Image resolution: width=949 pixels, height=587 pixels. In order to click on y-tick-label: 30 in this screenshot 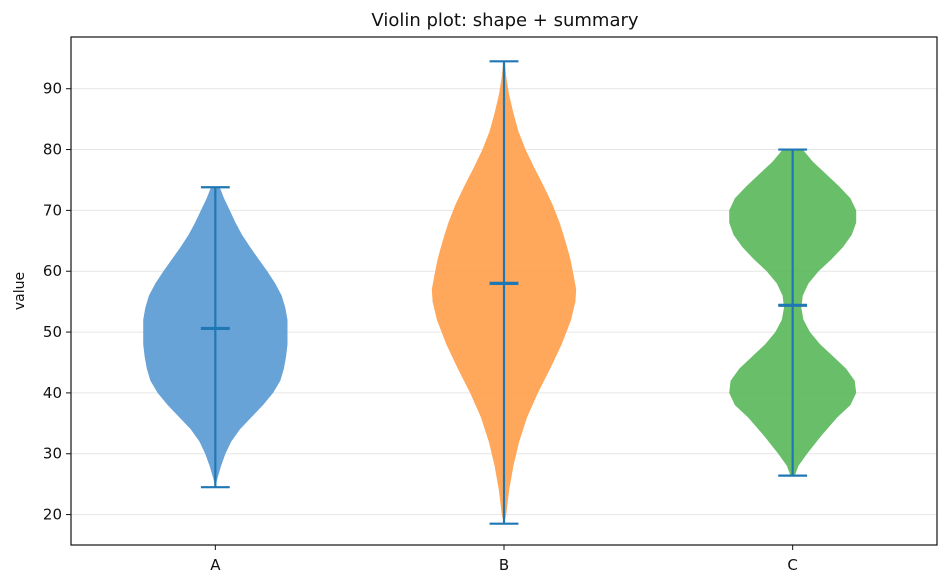, I will do `click(52, 454)`.